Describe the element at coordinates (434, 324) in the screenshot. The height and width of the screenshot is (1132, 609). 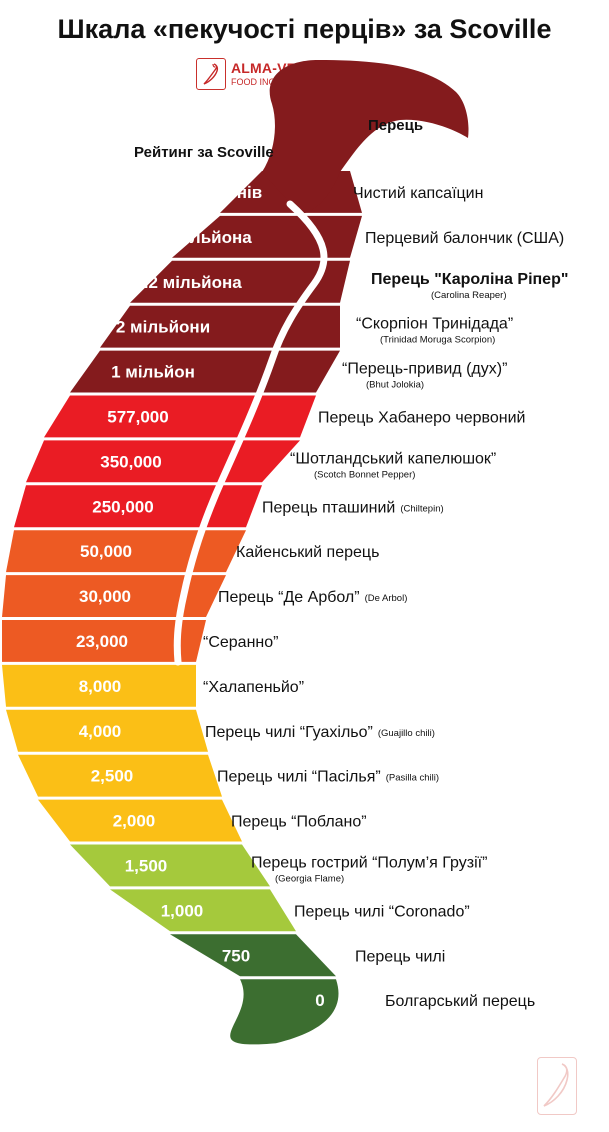
I see `pepper-name-label: “Скорпіон Тринідада”` at that location.